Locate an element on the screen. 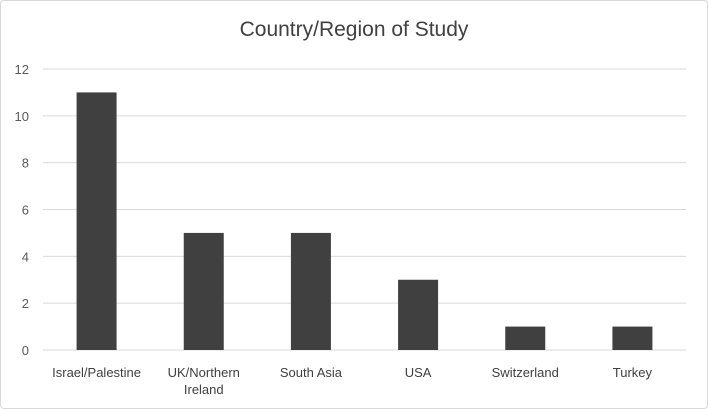  y-tick-label: 8 is located at coordinates (25, 163).